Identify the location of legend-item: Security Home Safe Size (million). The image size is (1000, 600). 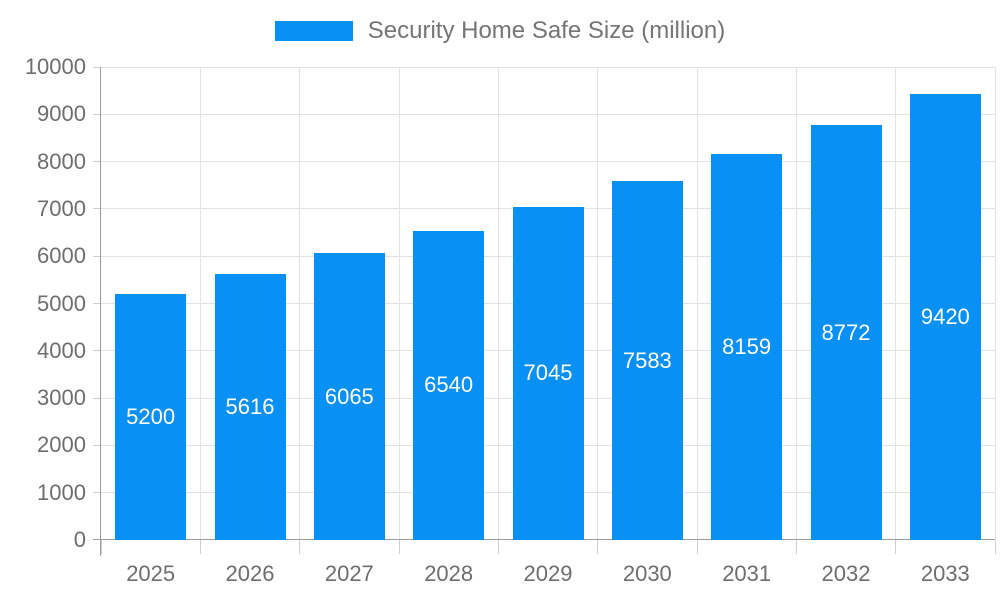
(500, 30).